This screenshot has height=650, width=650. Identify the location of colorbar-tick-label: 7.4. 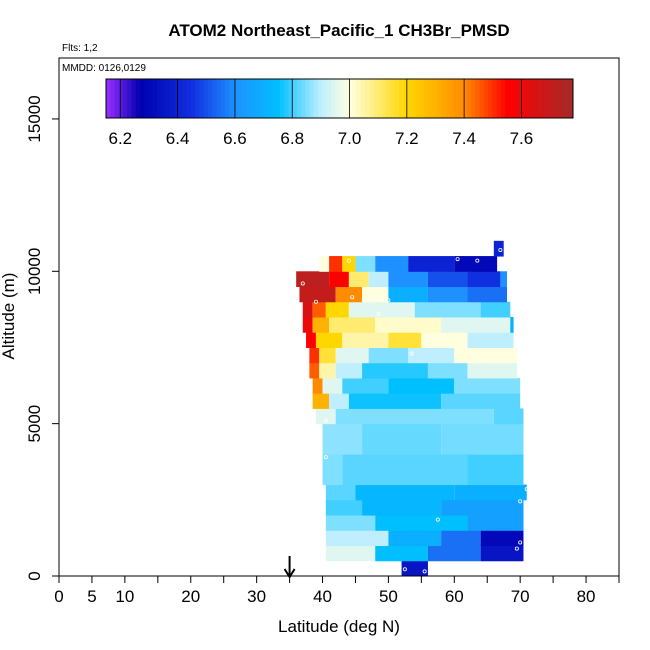
(464, 138).